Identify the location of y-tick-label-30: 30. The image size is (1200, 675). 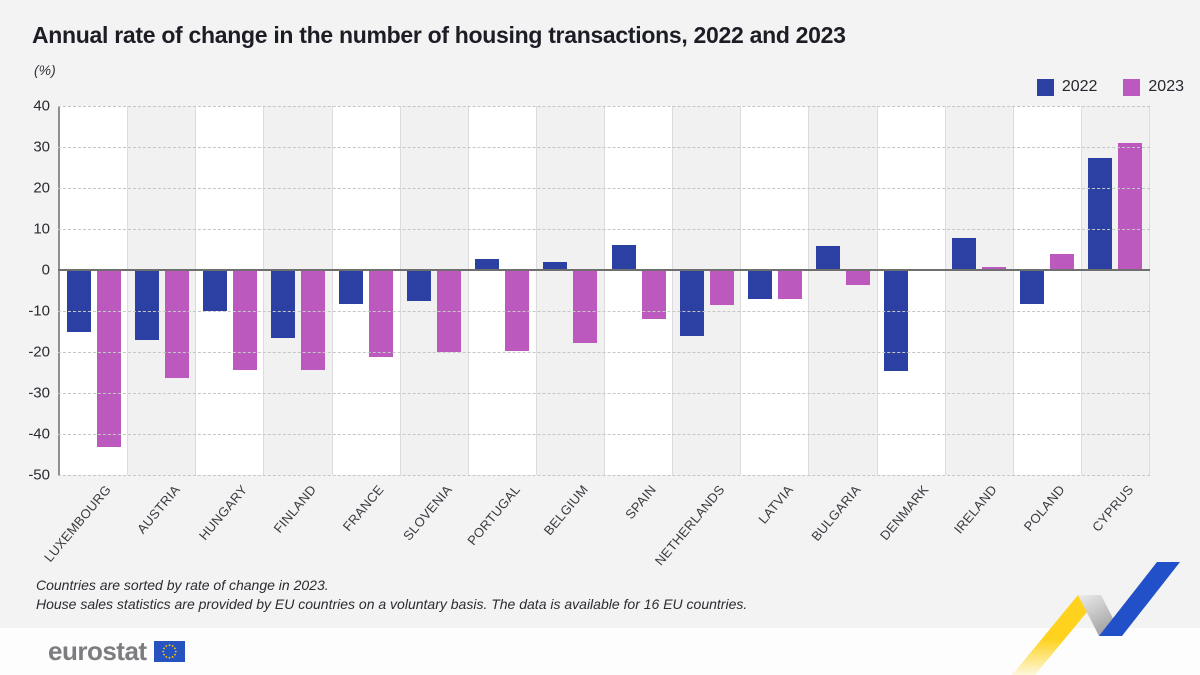
(41, 147).